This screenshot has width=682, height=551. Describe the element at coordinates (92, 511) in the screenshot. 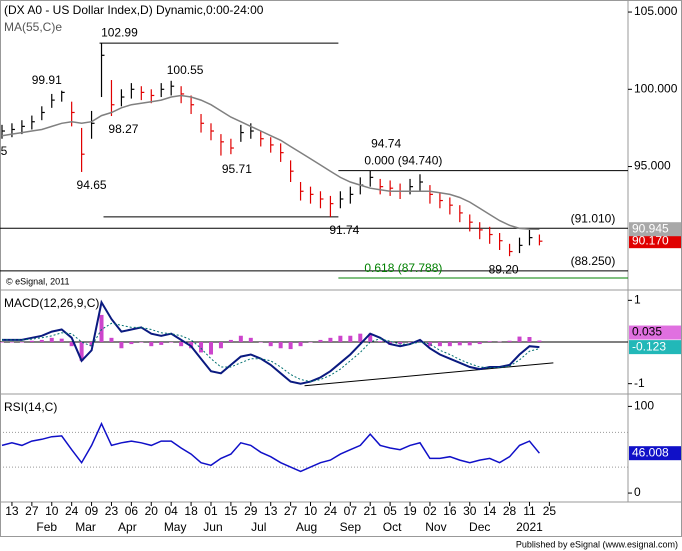

I see `x-tick-label: 09` at that location.